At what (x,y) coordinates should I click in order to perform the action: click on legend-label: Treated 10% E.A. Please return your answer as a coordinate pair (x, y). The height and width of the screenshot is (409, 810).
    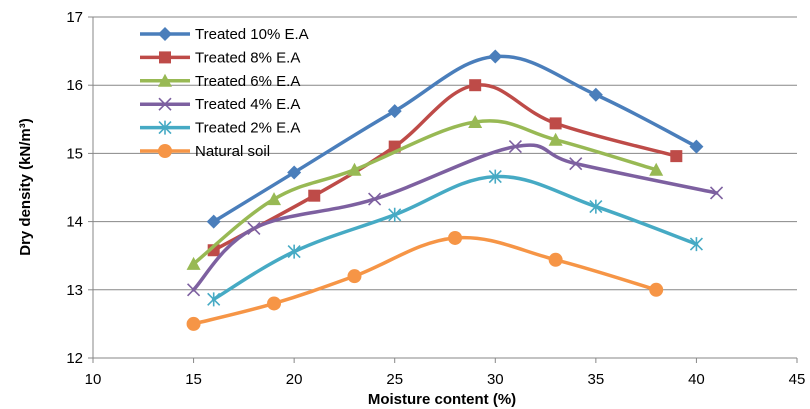
    Looking at the image, I should click on (252, 34).